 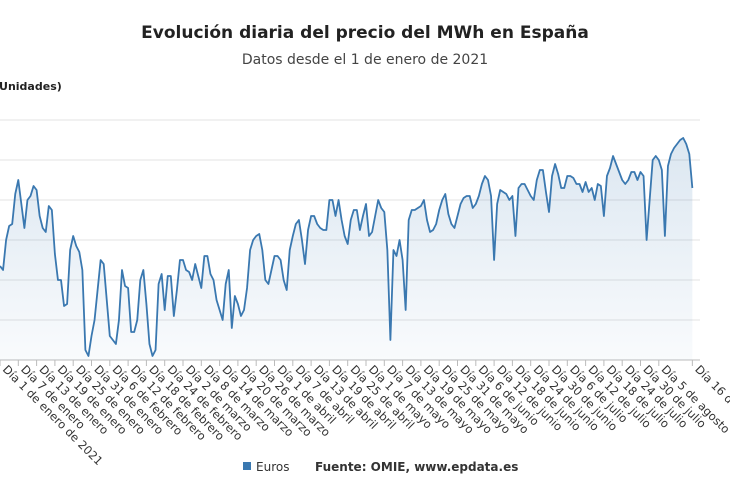 What do you see at coordinates (416, 467) in the screenshot?
I see `source: Fuente: OMIE, www.epdata.es` at bounding box center [416, 467].